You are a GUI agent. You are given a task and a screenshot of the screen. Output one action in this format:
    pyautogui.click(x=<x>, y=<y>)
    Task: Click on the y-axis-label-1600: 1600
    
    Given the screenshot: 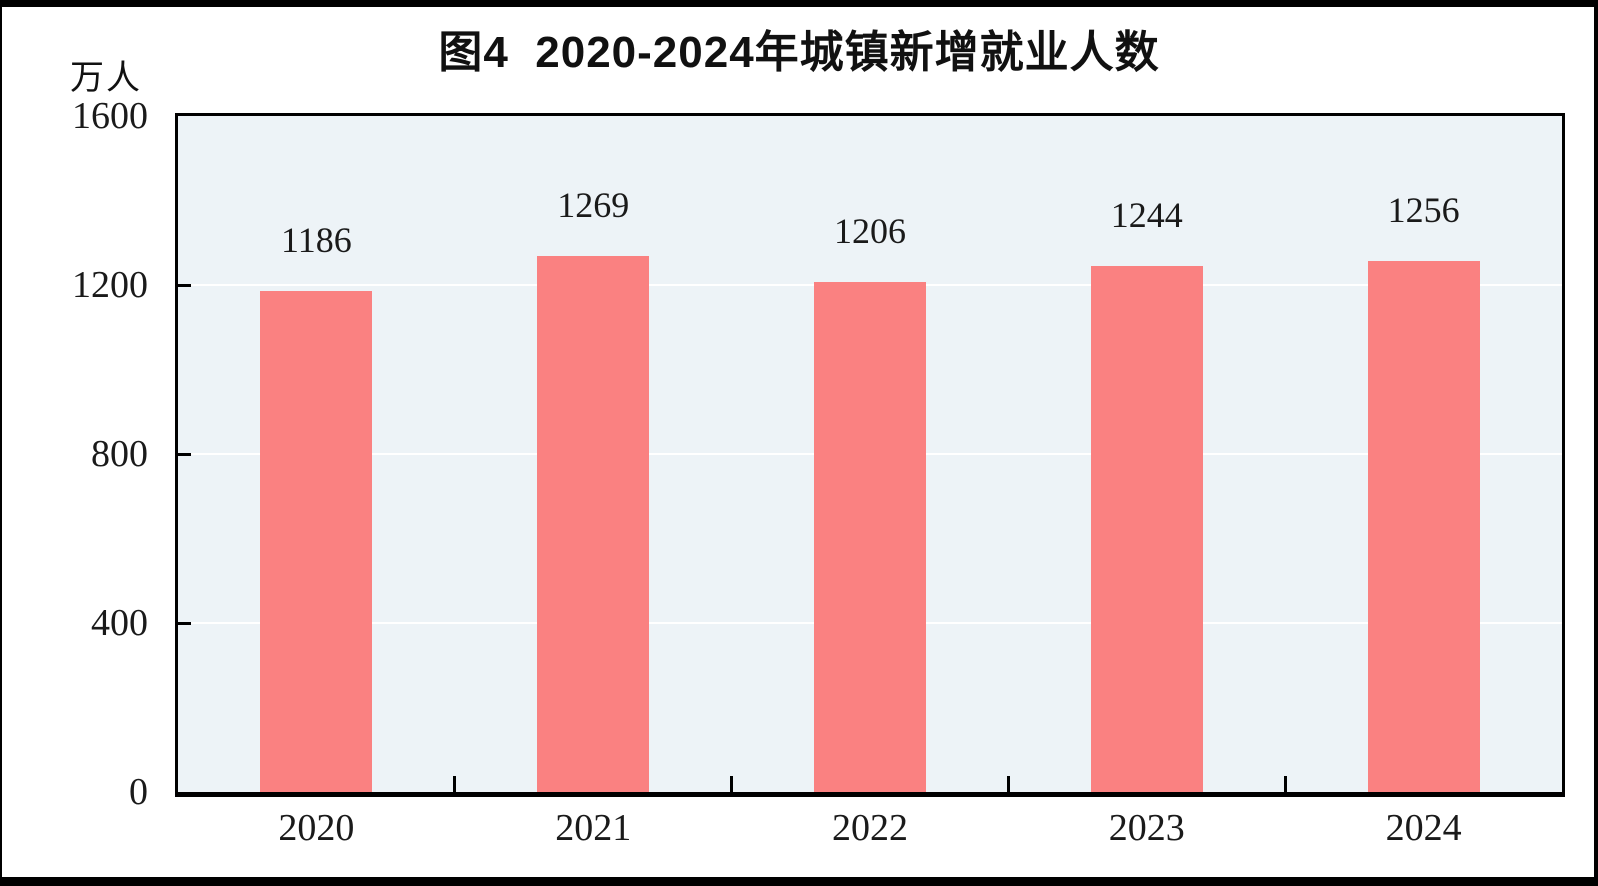 What is the action you would take?
    pyautogui.click(x=110, y=116)
    